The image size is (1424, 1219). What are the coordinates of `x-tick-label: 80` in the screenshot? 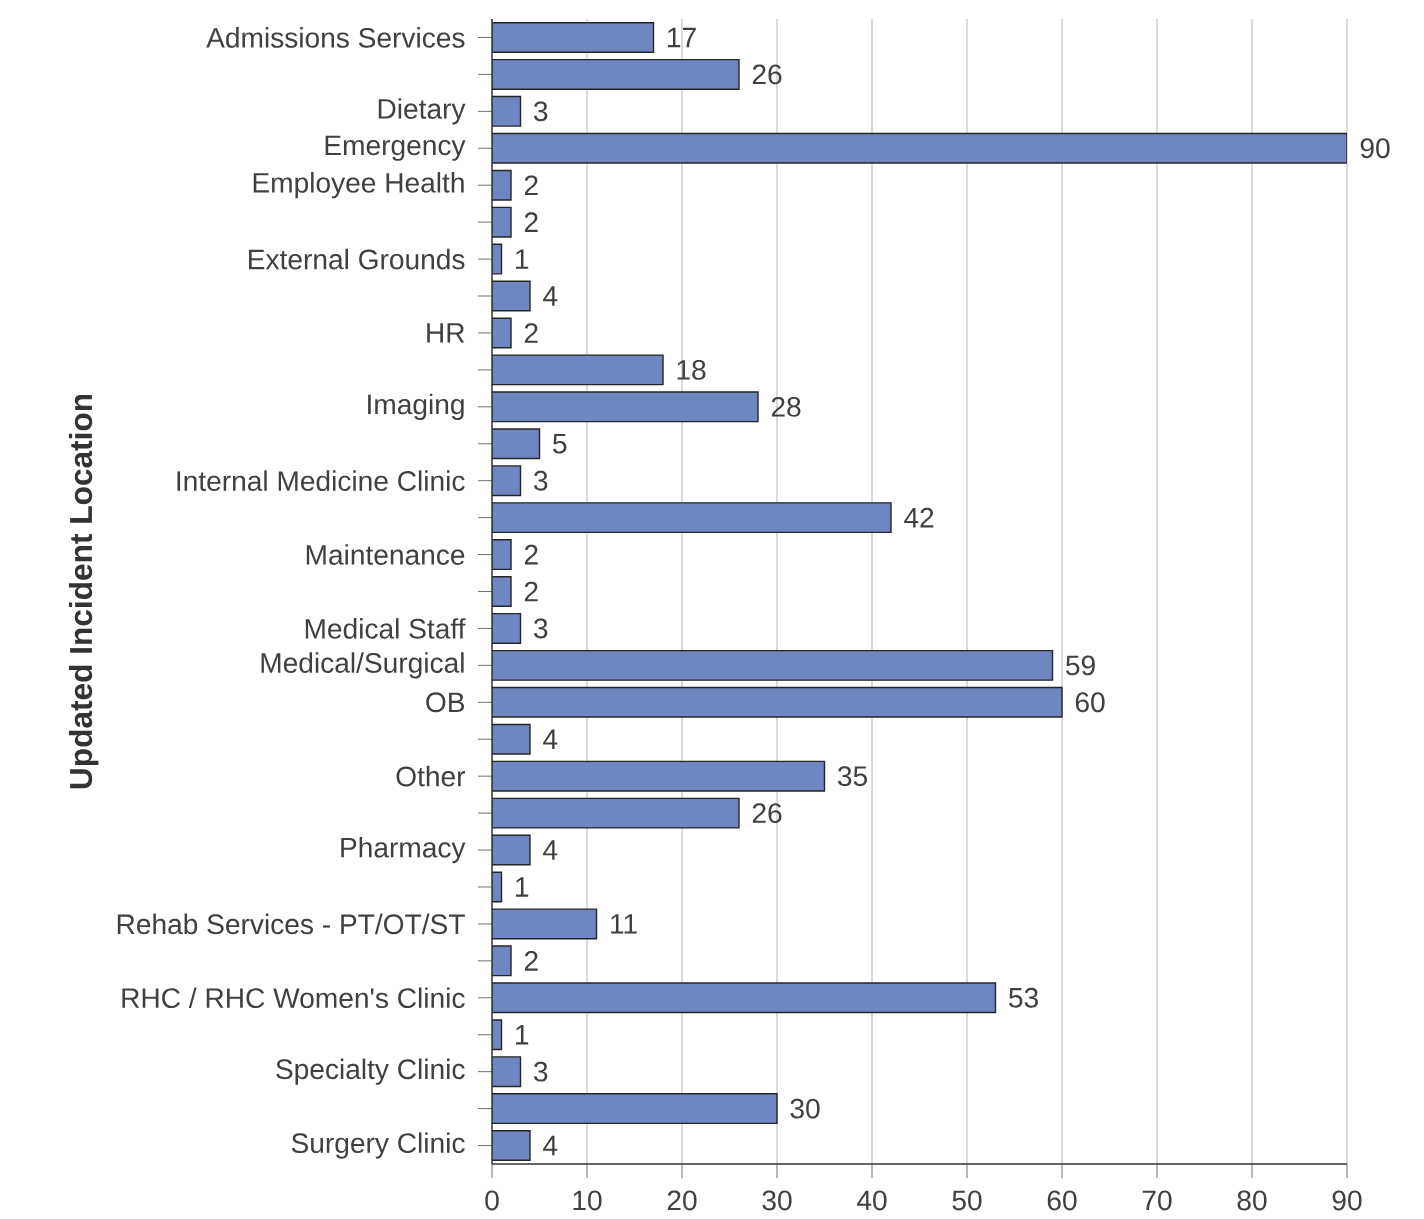 It's located at (1252, 1200).